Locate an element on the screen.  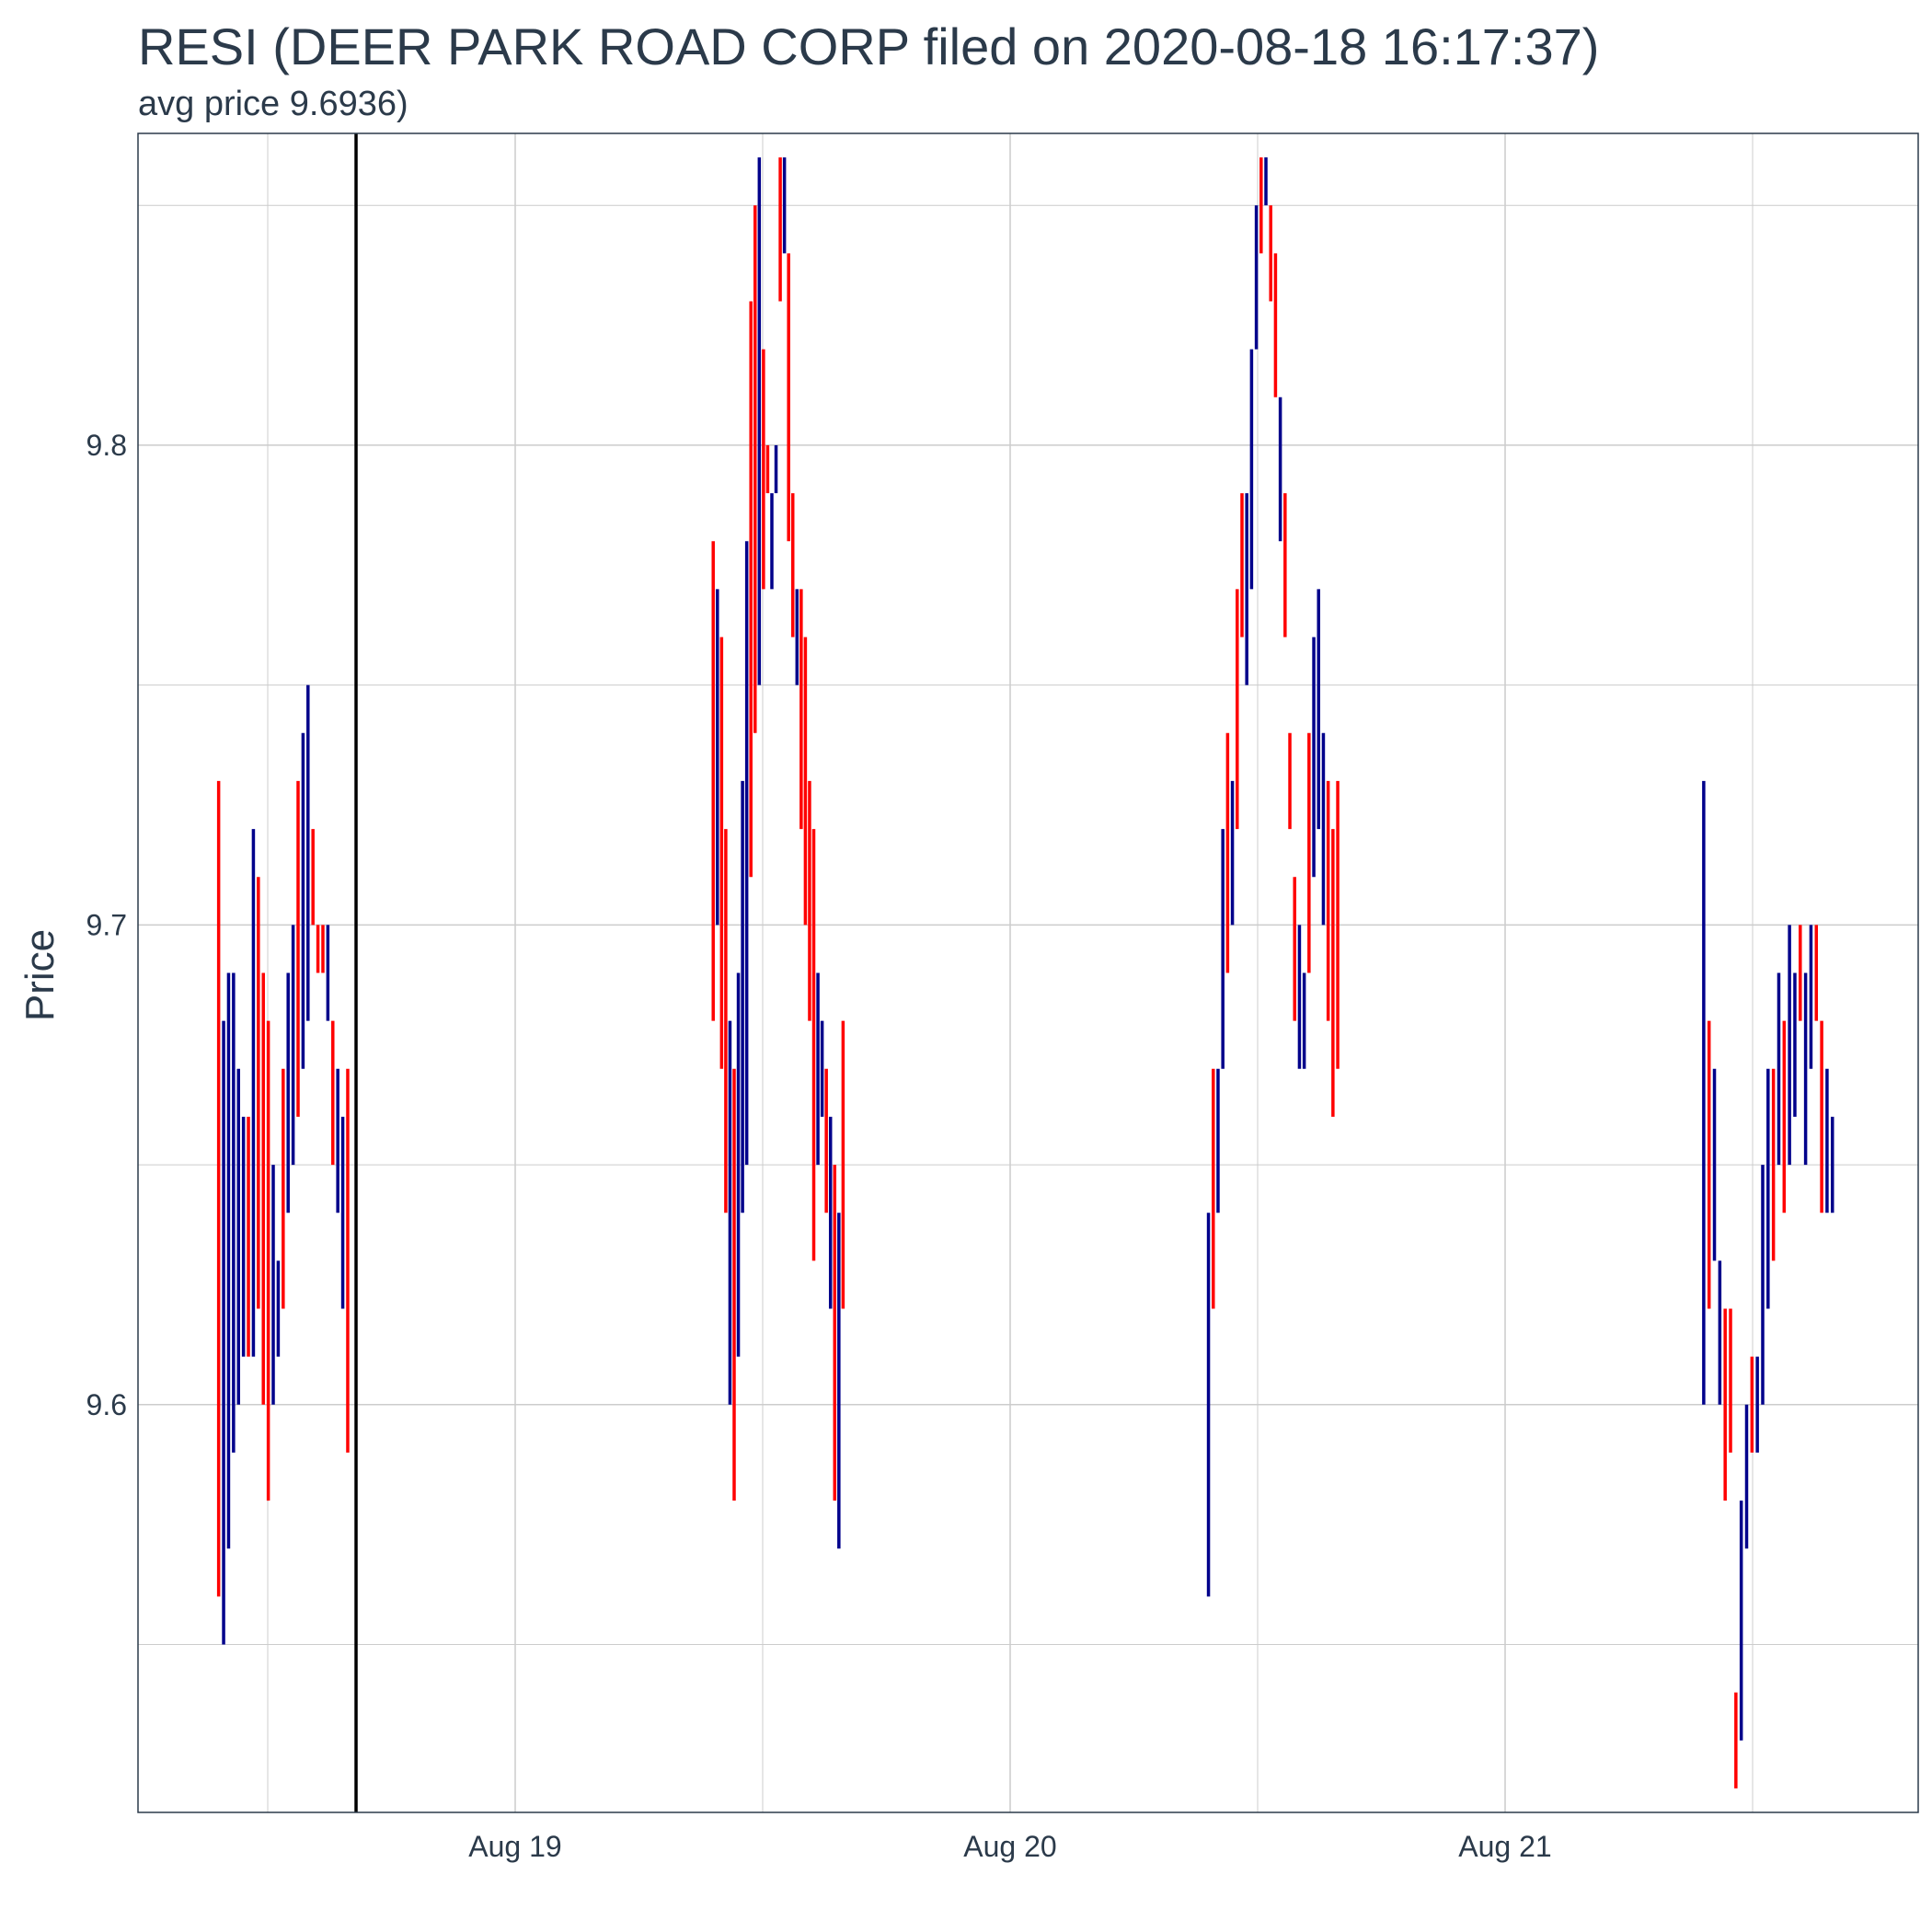
x-tick-label: Aug 19 is located at coordinates (514, 1846).